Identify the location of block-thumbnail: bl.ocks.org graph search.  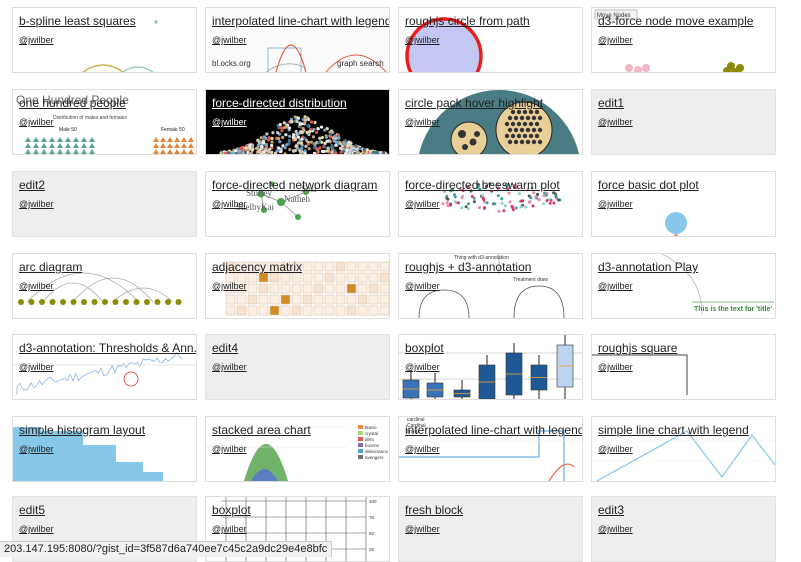
(297, 40).